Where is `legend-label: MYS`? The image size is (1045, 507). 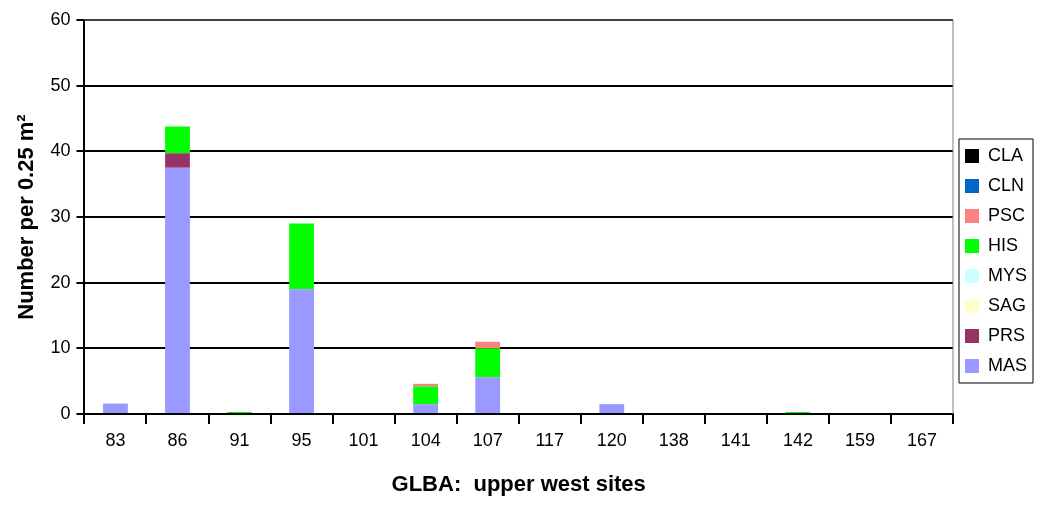 legend-label: MYS is located at coordinates (1007, 274).